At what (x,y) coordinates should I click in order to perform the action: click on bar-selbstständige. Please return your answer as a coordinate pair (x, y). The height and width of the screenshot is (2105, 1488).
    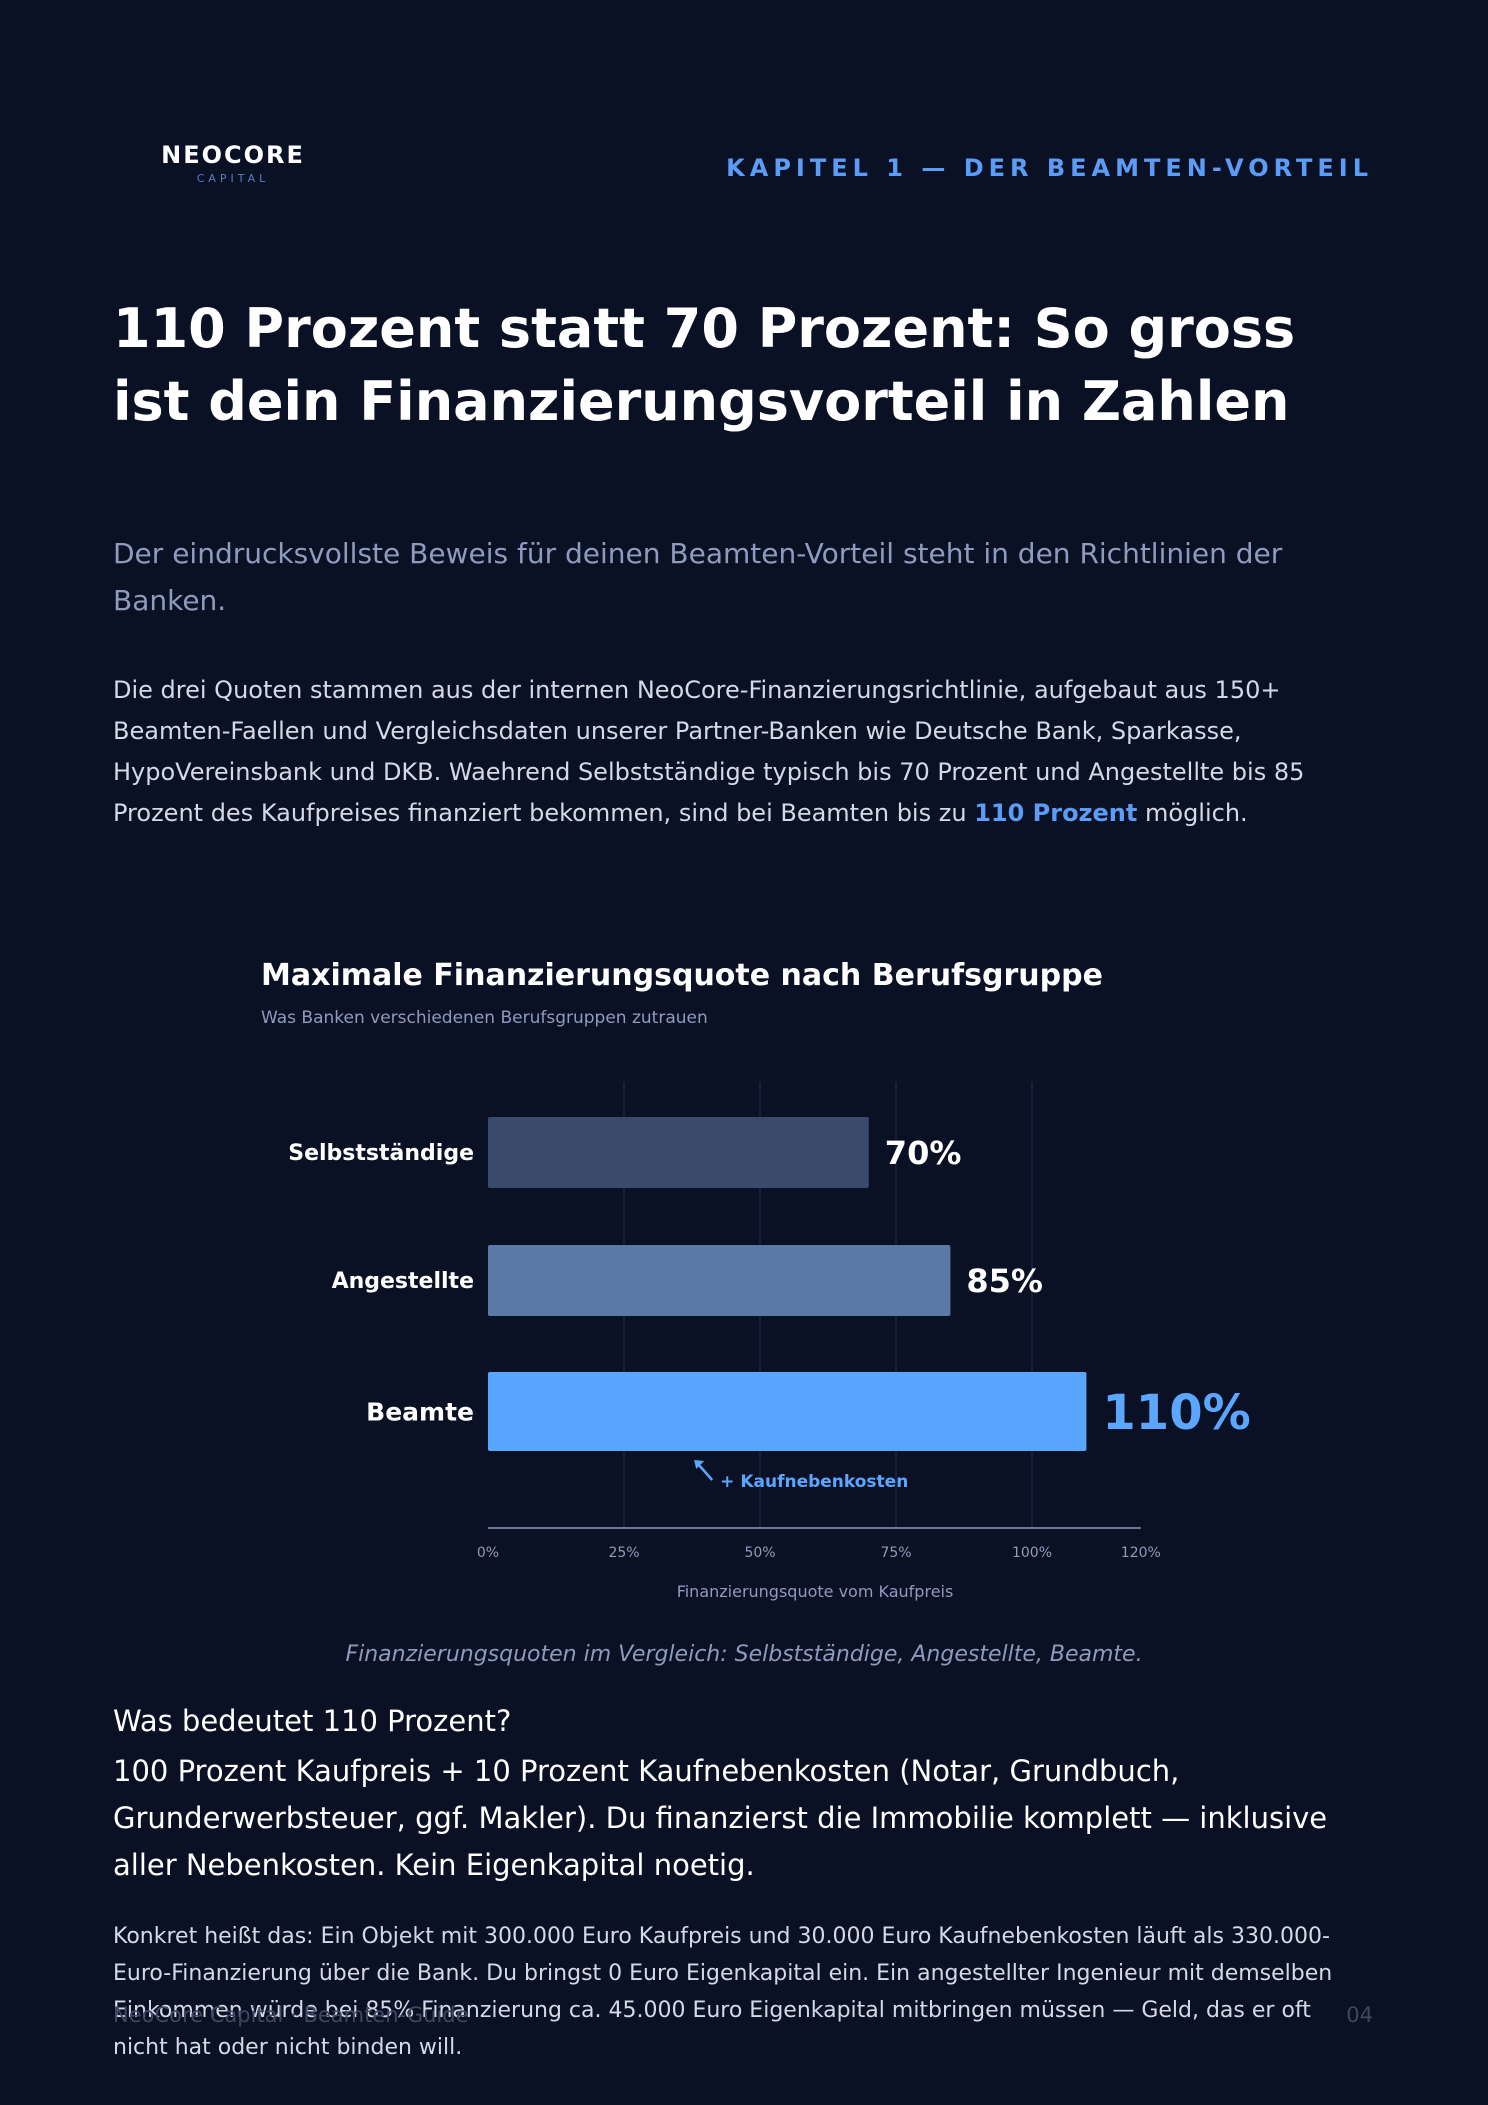
    Looking at the image, I should click on (678, 1152).